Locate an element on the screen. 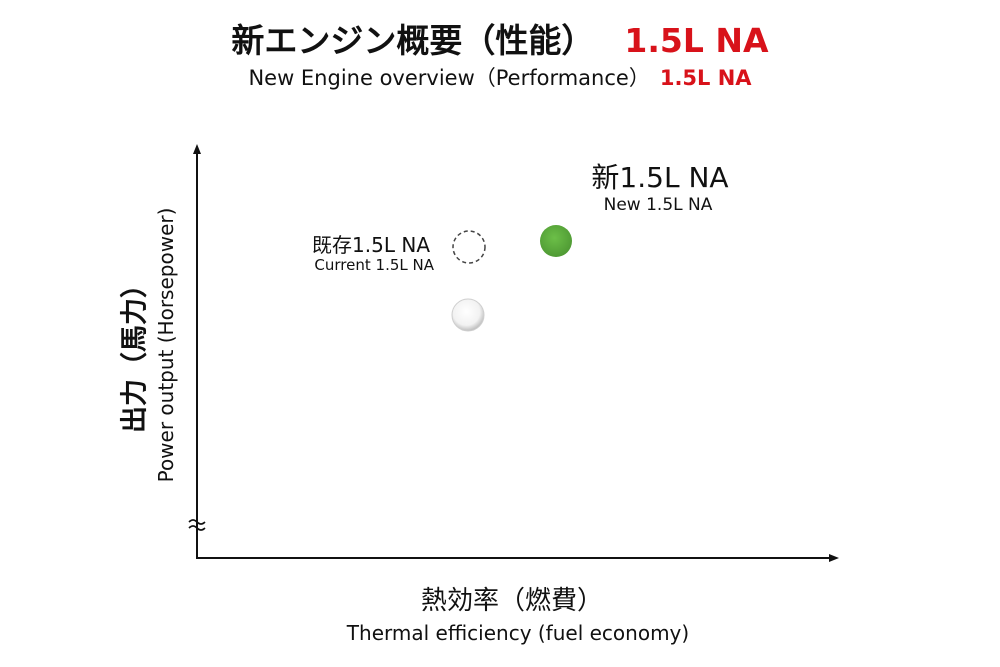 This screenshot has width=1000, height=667. y-axis-arrow is located at coordinates (197, 149).